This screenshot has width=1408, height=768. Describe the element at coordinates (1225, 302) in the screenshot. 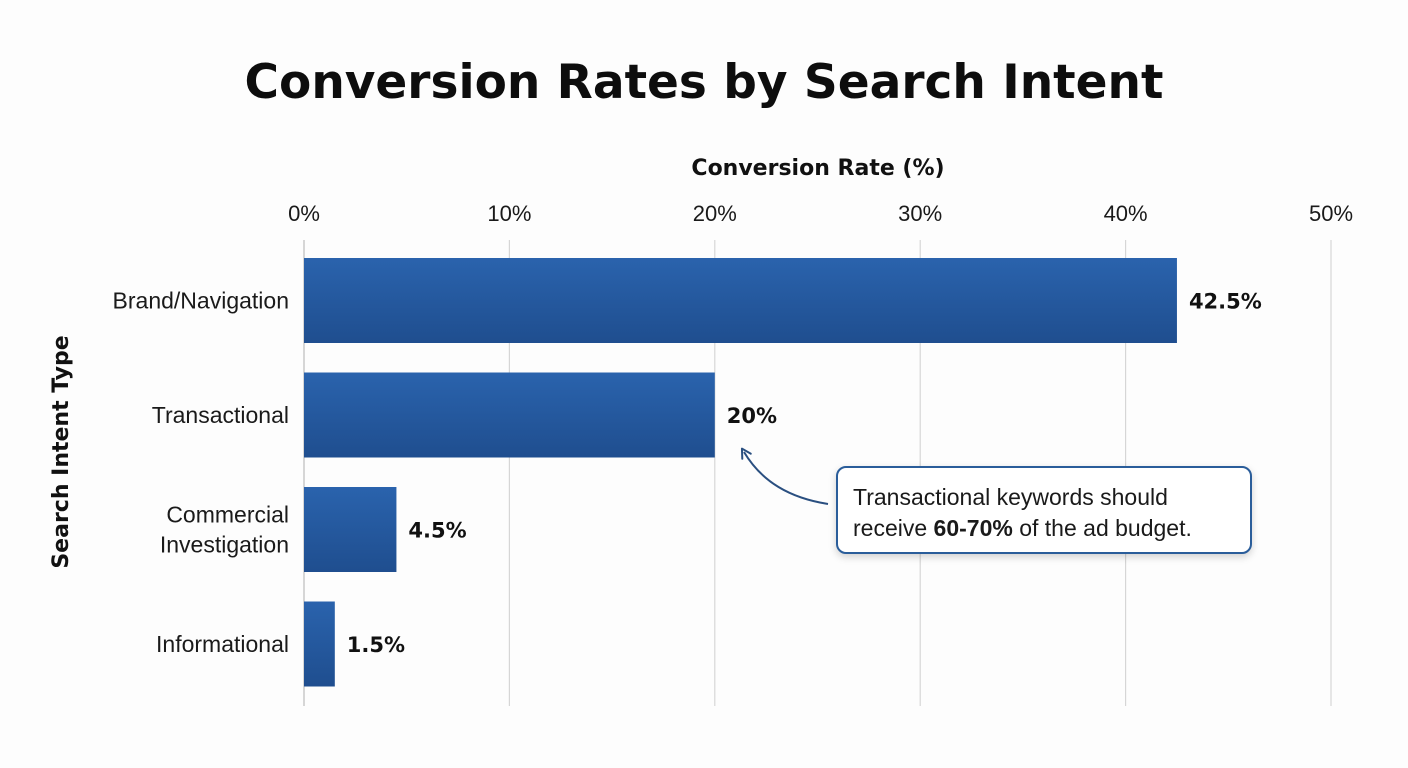

I see `data-label: 42.5%` at that location.